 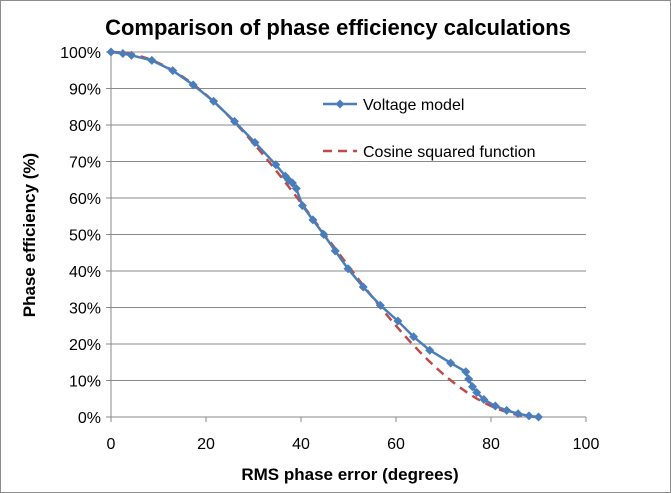 I want to click on legend-label-voltage-model: Voltage model, so click(x=413, y=105).